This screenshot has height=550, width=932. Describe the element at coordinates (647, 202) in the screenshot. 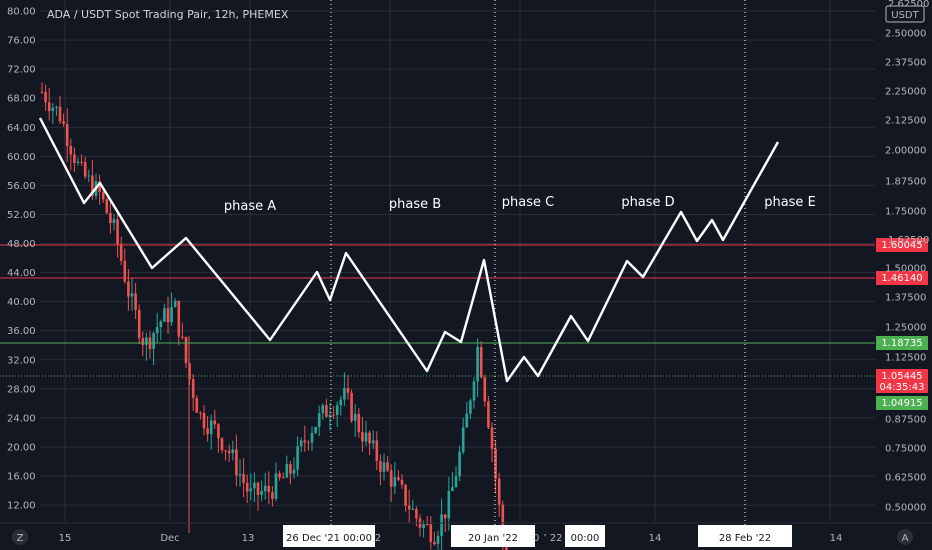

I see `phase-label: phase D` at that location.